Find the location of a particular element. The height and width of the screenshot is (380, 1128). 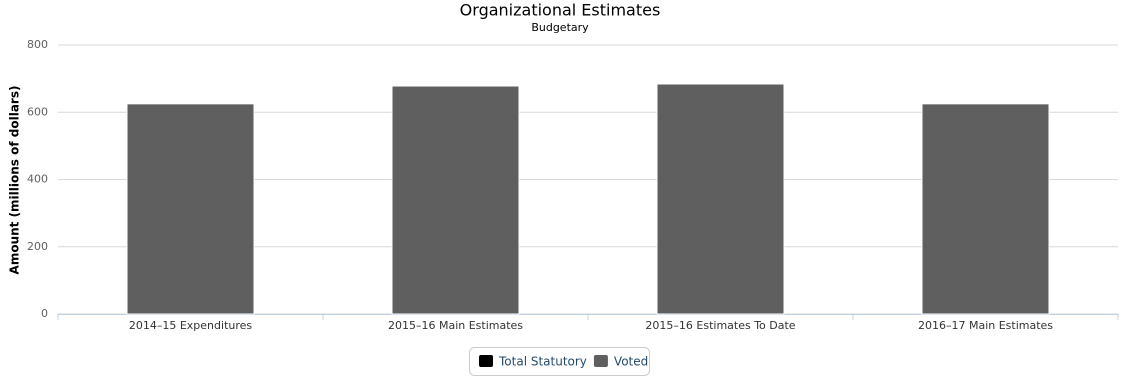

y-tick-label: 600 is located at coordinates (37, 111).